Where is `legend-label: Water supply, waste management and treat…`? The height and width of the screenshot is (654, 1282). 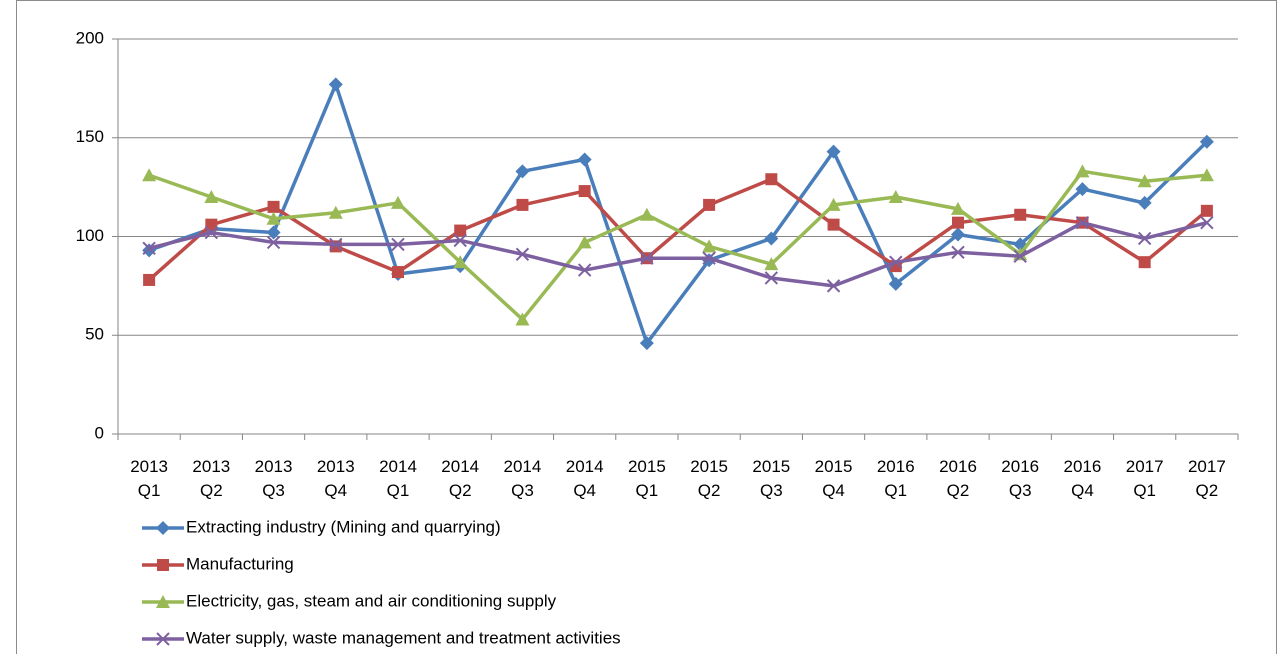
legend-label: Water supply, waste management and treat… is located at coordinates (403, 637).